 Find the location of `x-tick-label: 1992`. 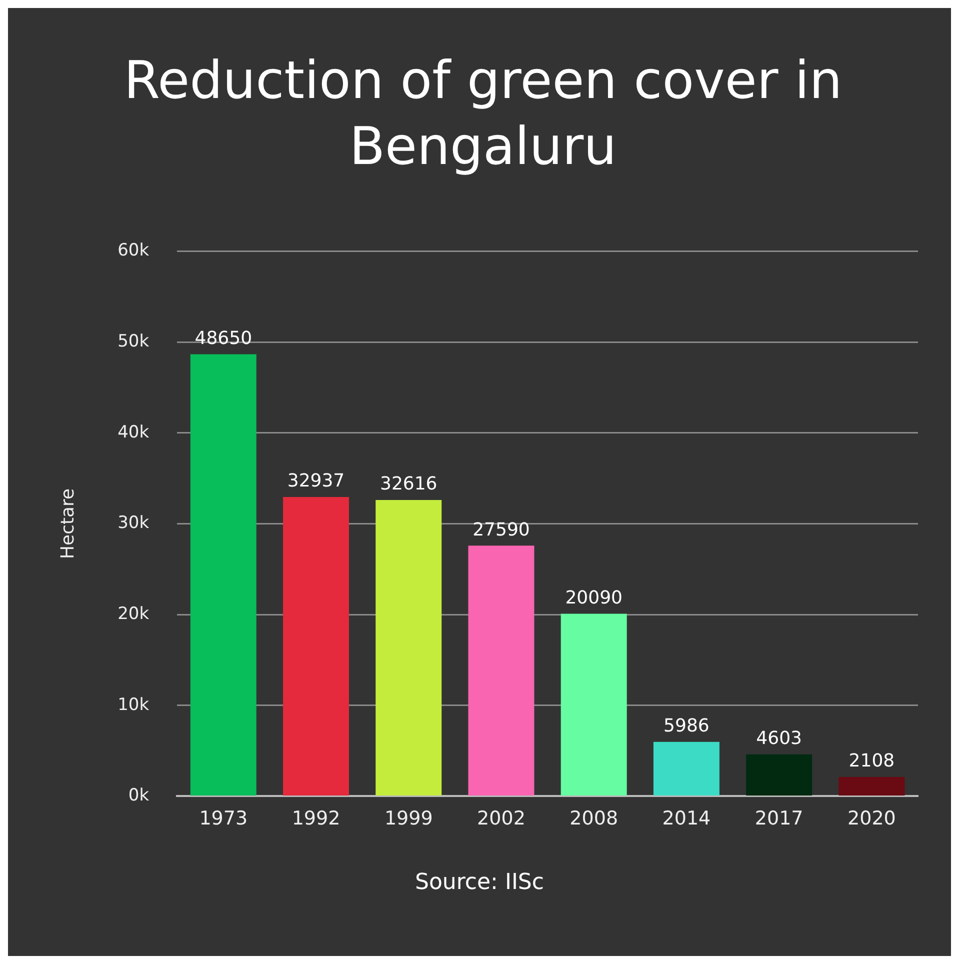

x-tick-label: 1992 is located at coordinates (316, 819).